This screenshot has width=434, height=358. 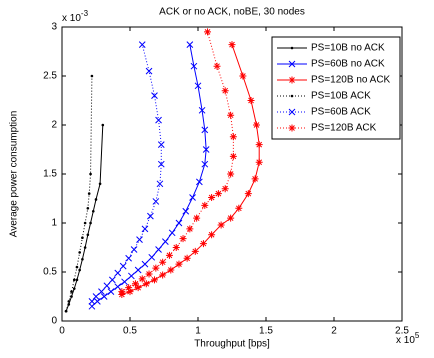 What do you see at coordinates (71, 18) in the screenshot?
I see `y-multiplier-base: x 10` at bounding box center [71, 18].